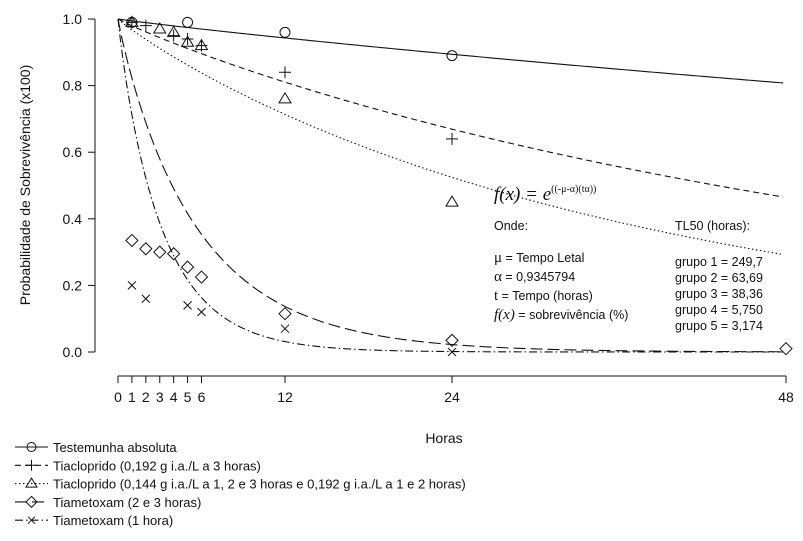 This screenshot has height=541, width=803. I want to click on x-tick-label: 0, so click(118, 397).